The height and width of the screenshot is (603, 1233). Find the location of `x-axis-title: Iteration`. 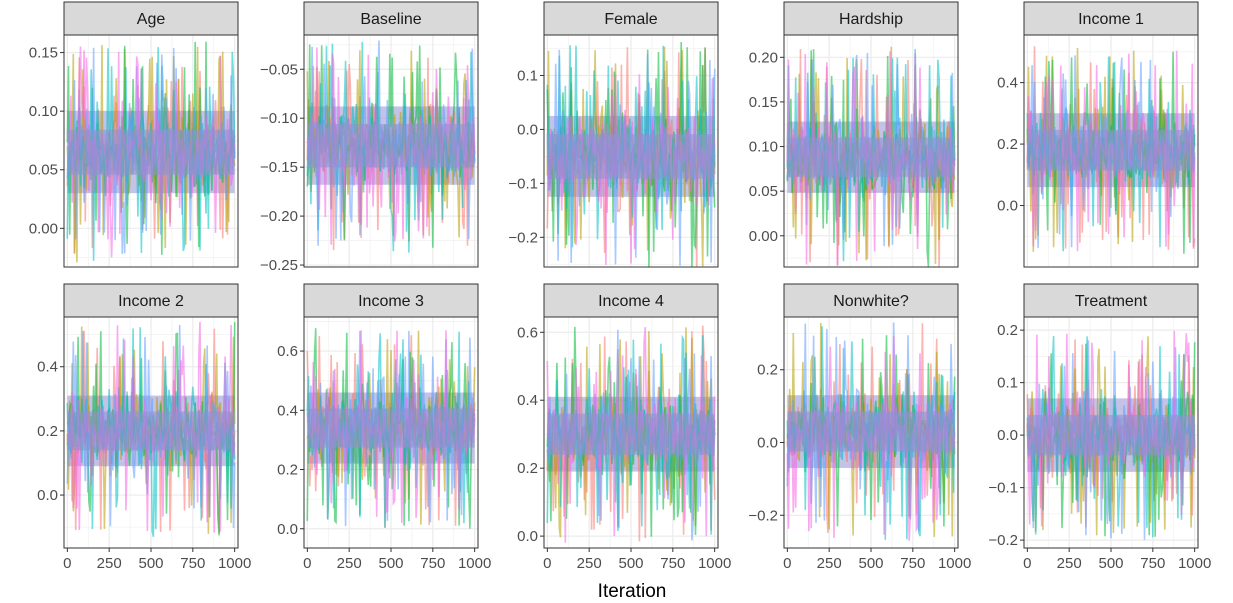

x-axis-title: Iteration is located at coordinates (632, 591).